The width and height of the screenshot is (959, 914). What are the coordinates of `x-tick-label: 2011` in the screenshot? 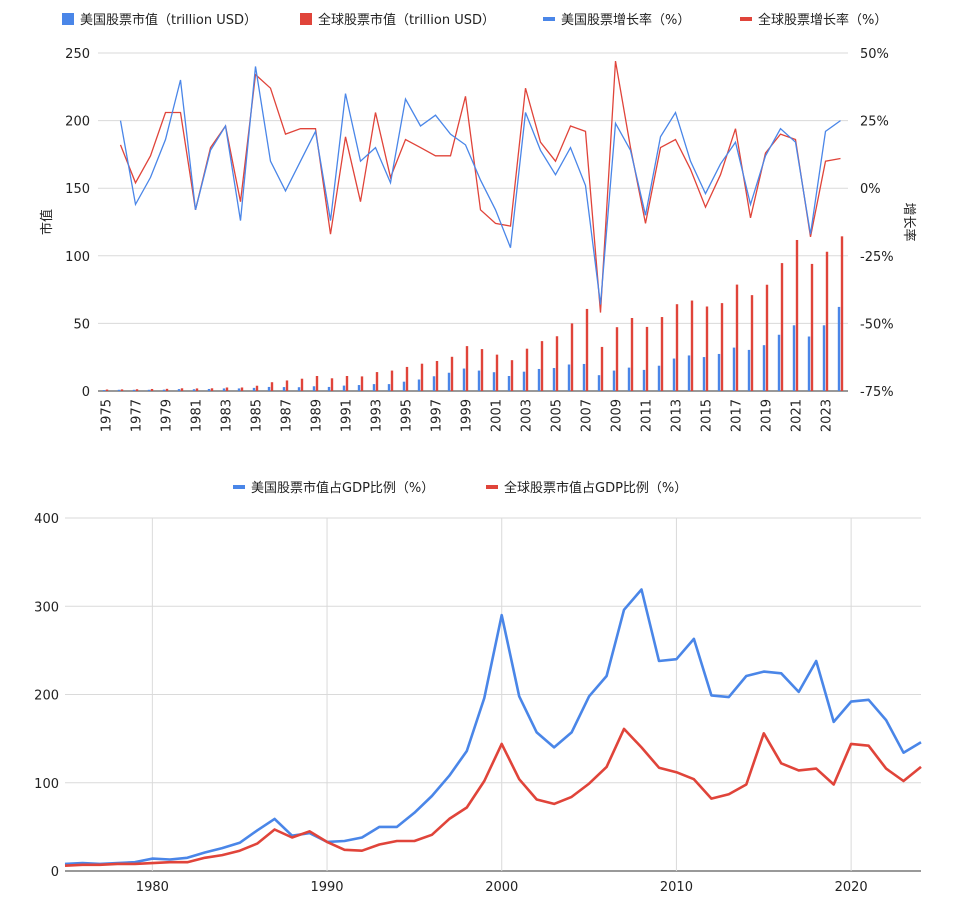 It's located at (647, 415).